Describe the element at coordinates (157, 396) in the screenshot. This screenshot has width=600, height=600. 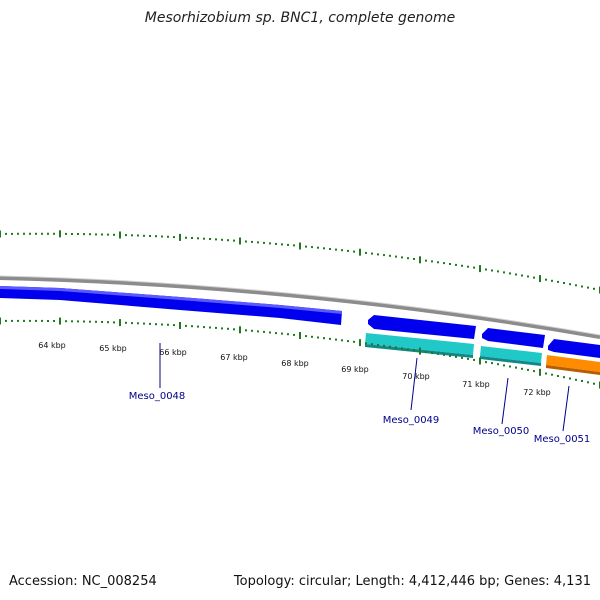
I see `gene-label-meso-0048: Meso_0048` at that location.